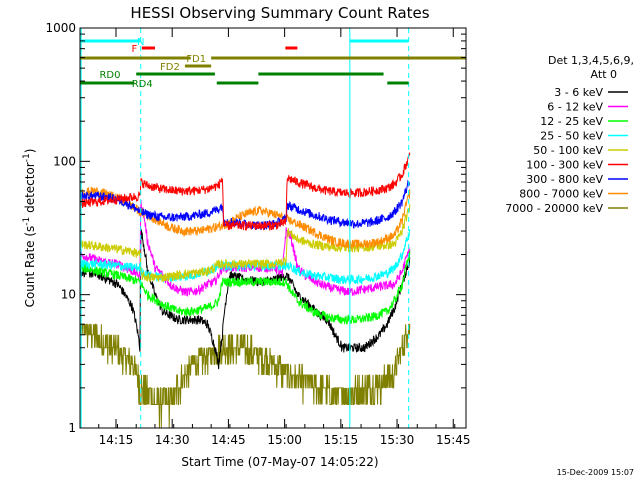 This screenshot has width=640, height=480. What do you see at coordinates (595, 472) in the screenshot?
I see `footer-timestamp: 15-Dec-2009 15:07` at bounding box center [595, 472].